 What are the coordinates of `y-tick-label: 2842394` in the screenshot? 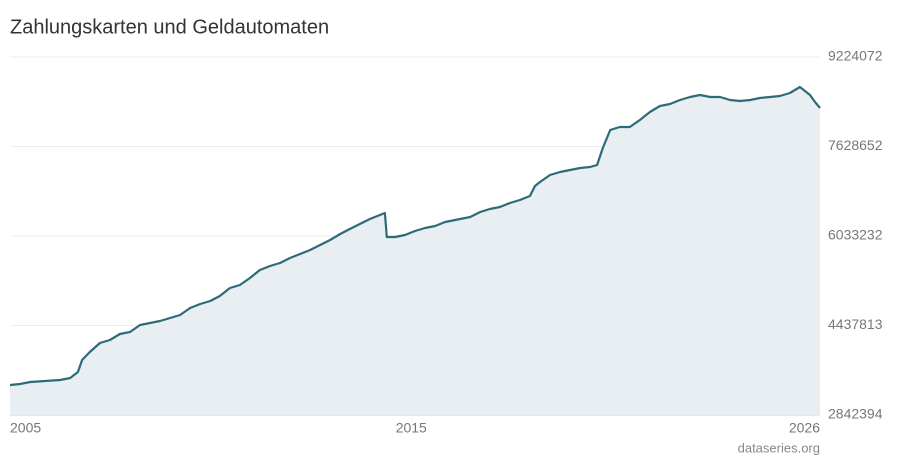 It's located at (855, 414).